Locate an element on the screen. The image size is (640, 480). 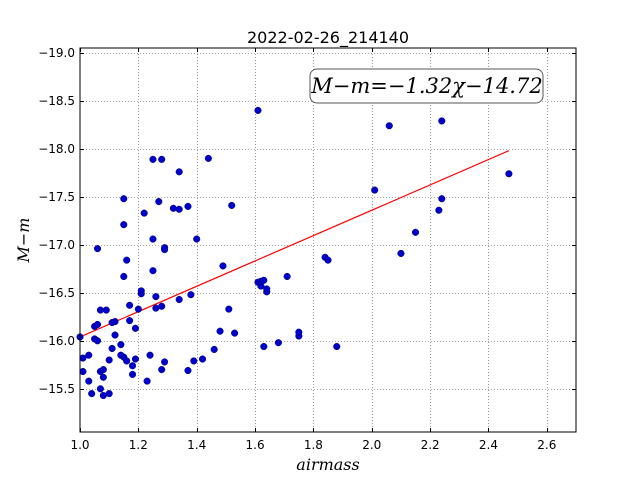
chart-title: 2022-02-26_214140 is located at coordinates (328, 38).